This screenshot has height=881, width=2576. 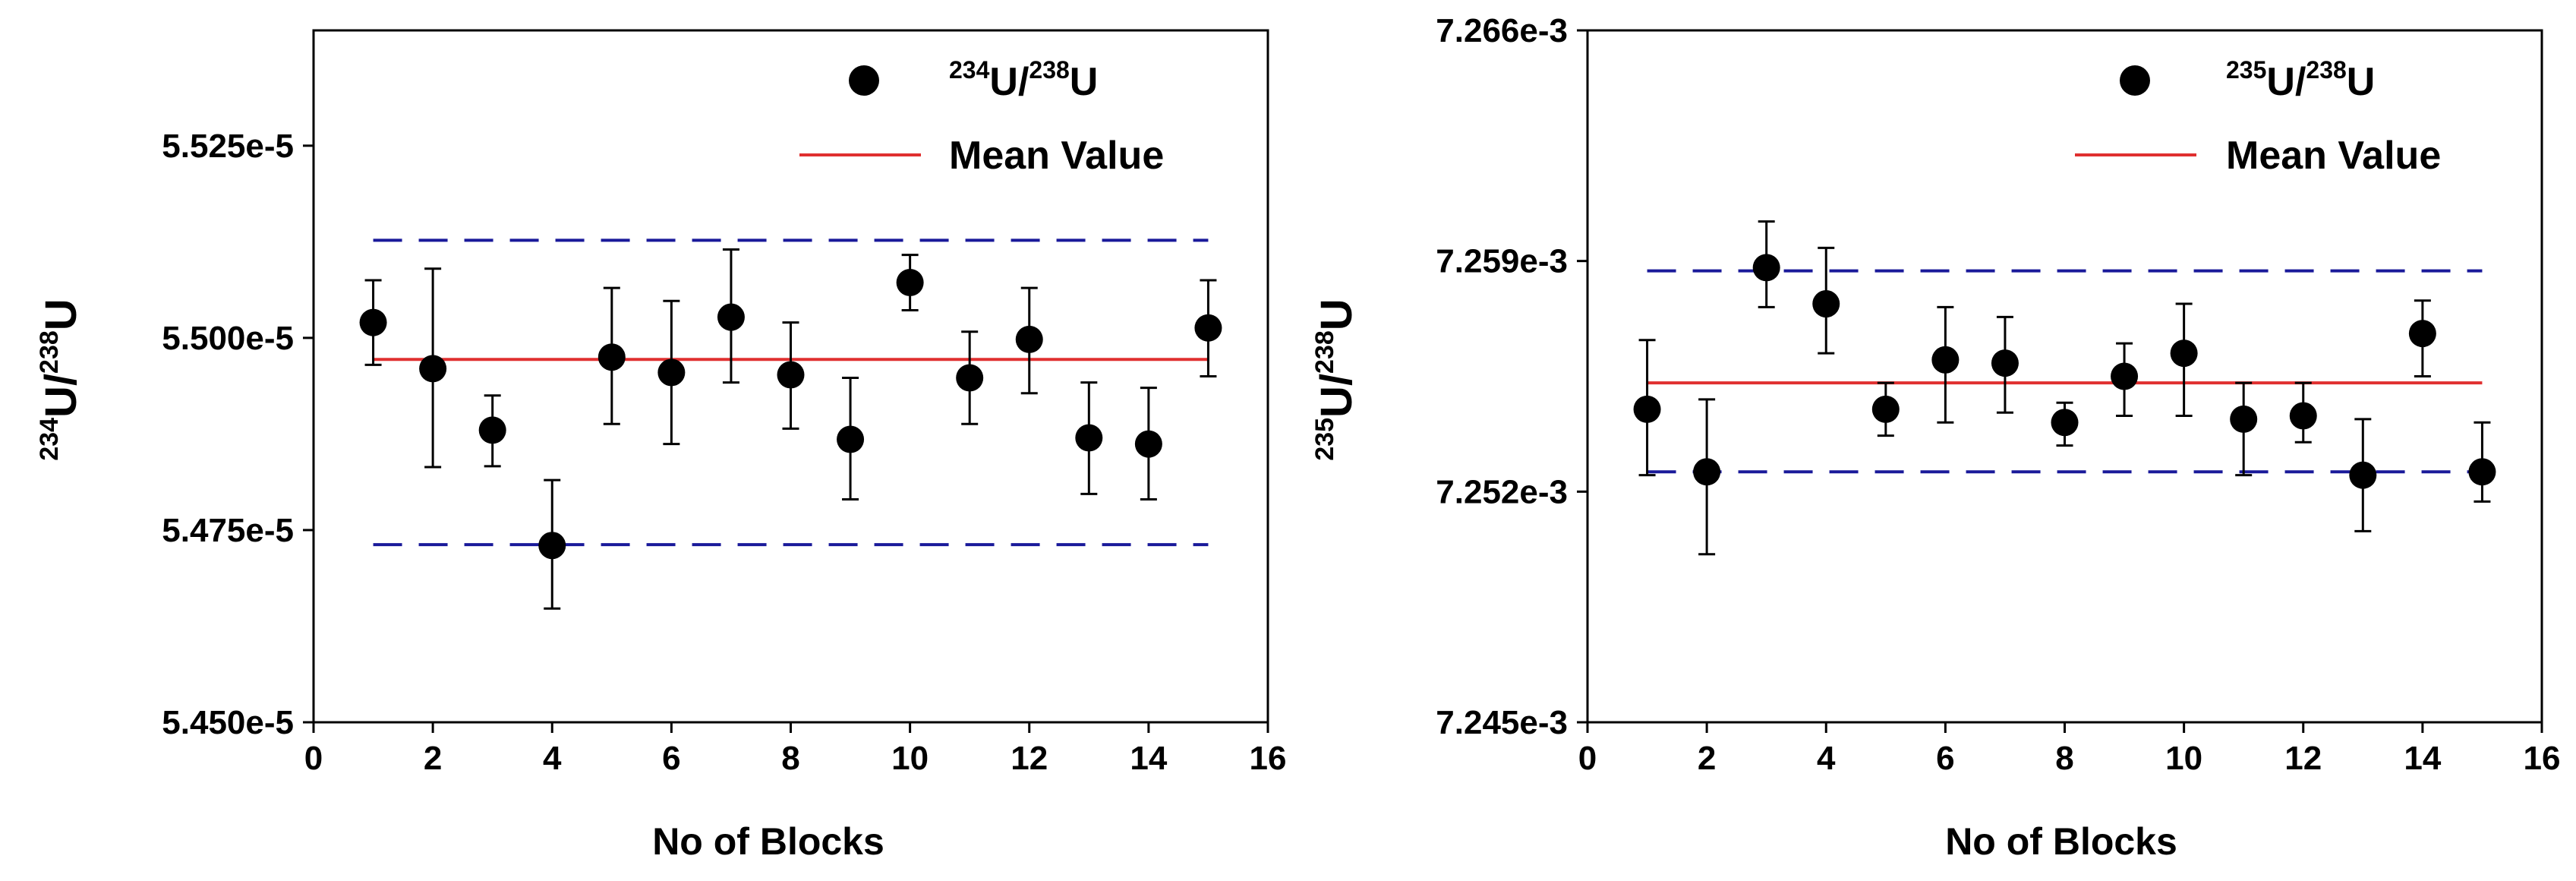 I want to click on legend-marker-left, so click(x=864, y=80).